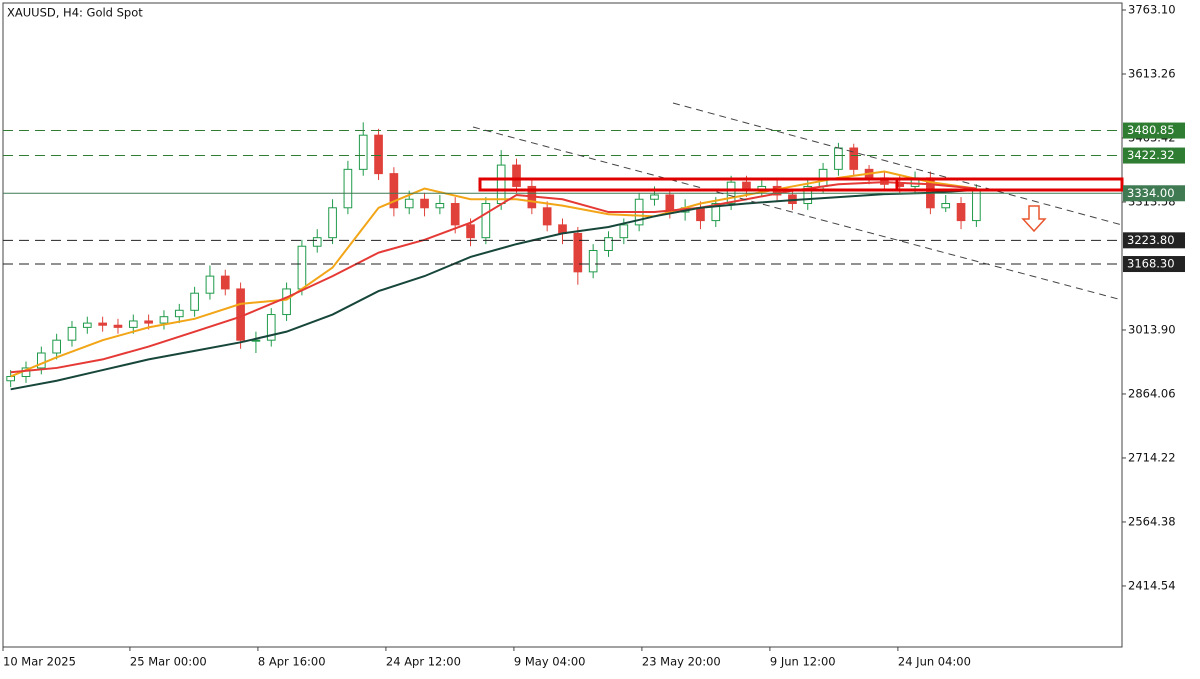 The width and height of the screenshot is (1200, 679). Describe the element at coordinates (75, 13) in the screenshot. I see `chart-title: XAUUSD, H4: Gold Spot` at that location.